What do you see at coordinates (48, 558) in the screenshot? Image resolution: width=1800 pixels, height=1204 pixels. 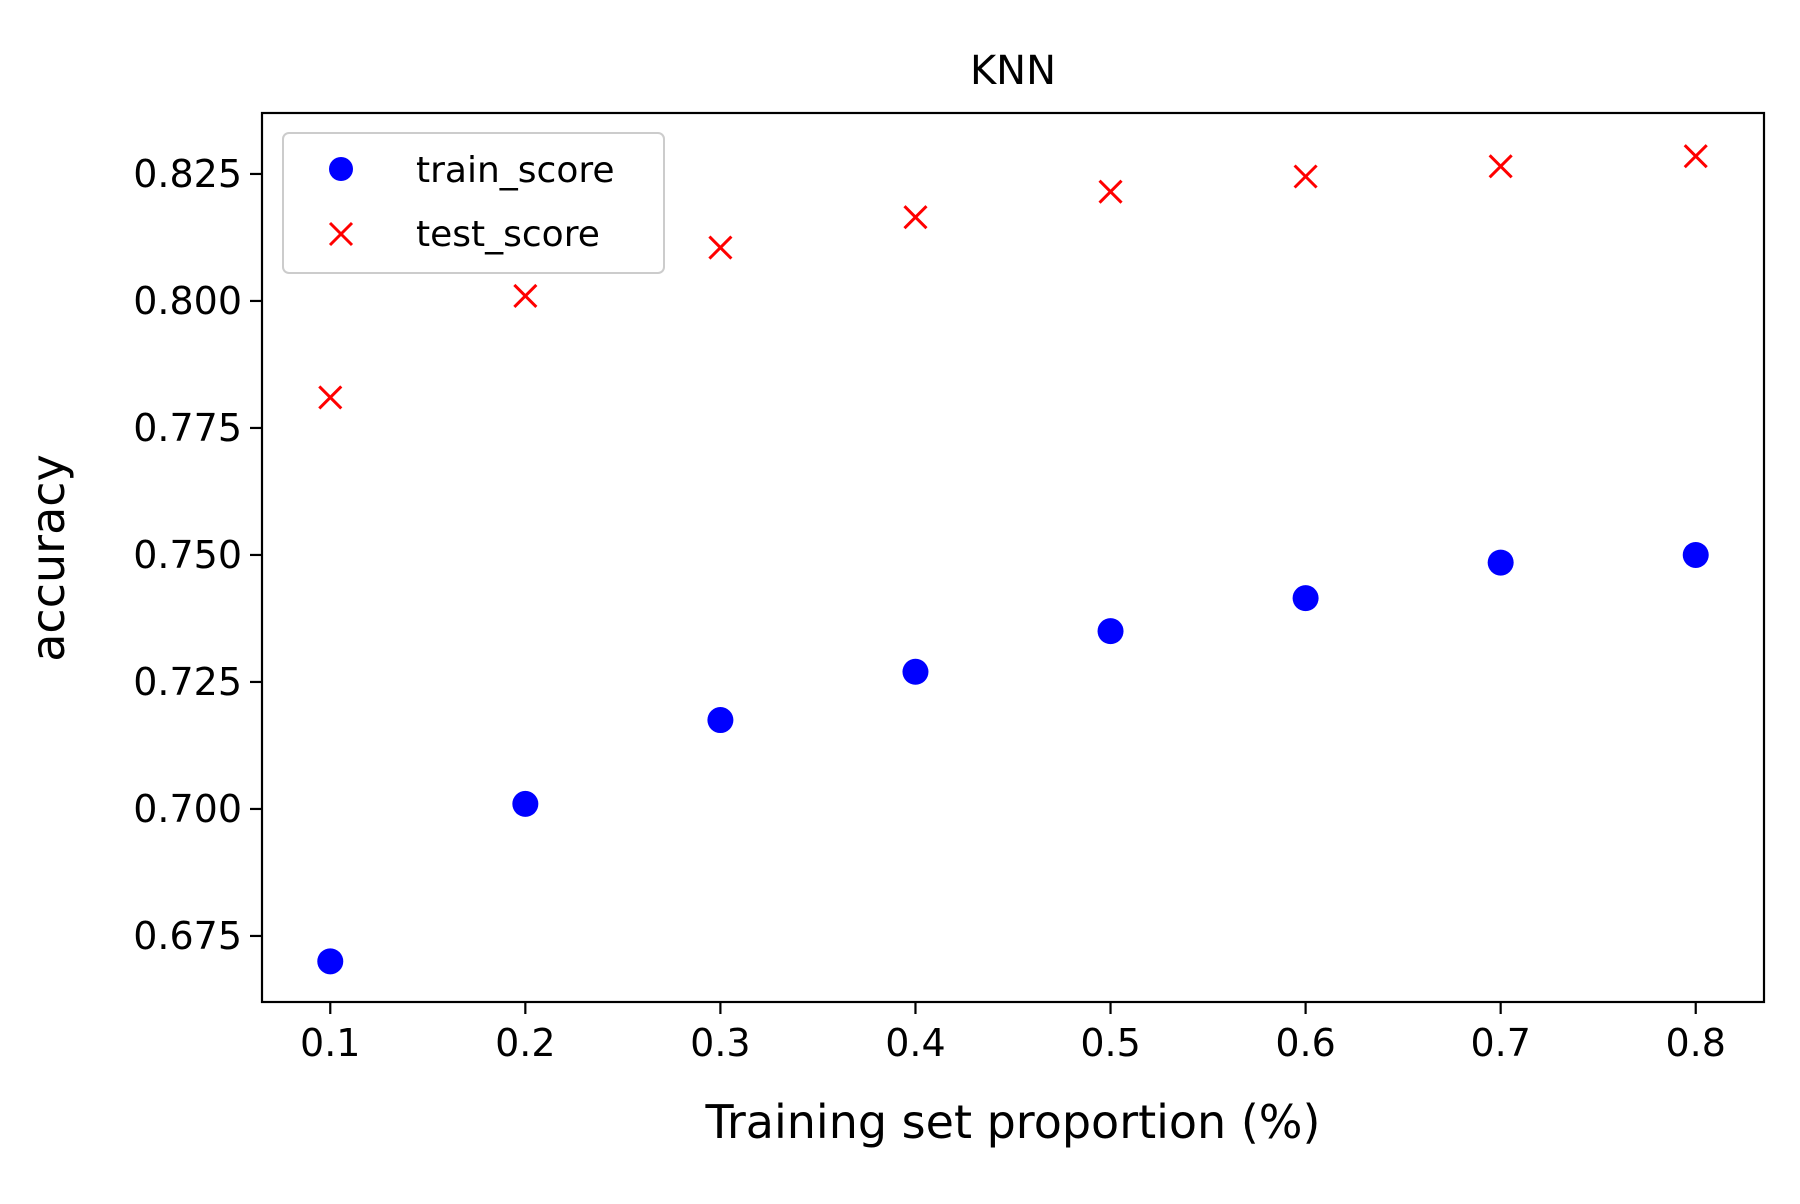 I see `y-axis-label: accuracy` at bounding box center [48, 558].